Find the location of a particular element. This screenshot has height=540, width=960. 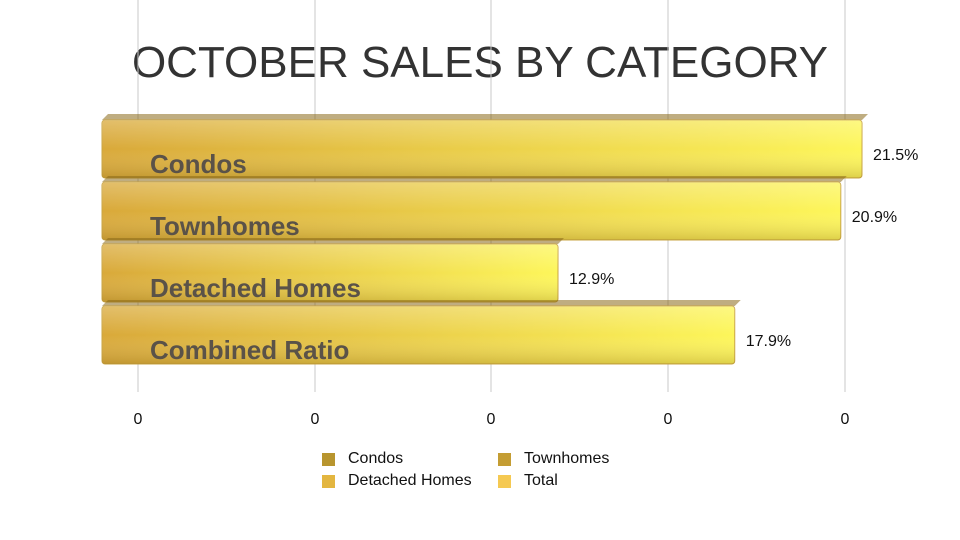

bar-group-detached-homes: Detached Homes 12.9% is located at coordinates (357, 270).